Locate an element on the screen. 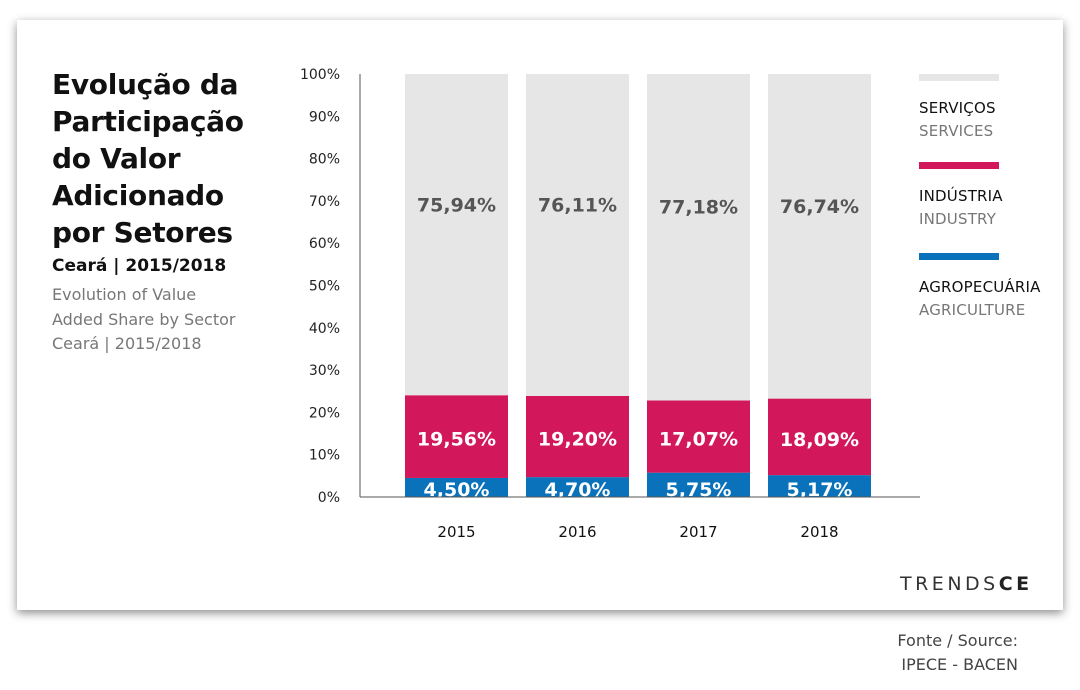 This screenshot has width=1080, height=690. data-label: 5,17% is located at coordinates (820, 490).